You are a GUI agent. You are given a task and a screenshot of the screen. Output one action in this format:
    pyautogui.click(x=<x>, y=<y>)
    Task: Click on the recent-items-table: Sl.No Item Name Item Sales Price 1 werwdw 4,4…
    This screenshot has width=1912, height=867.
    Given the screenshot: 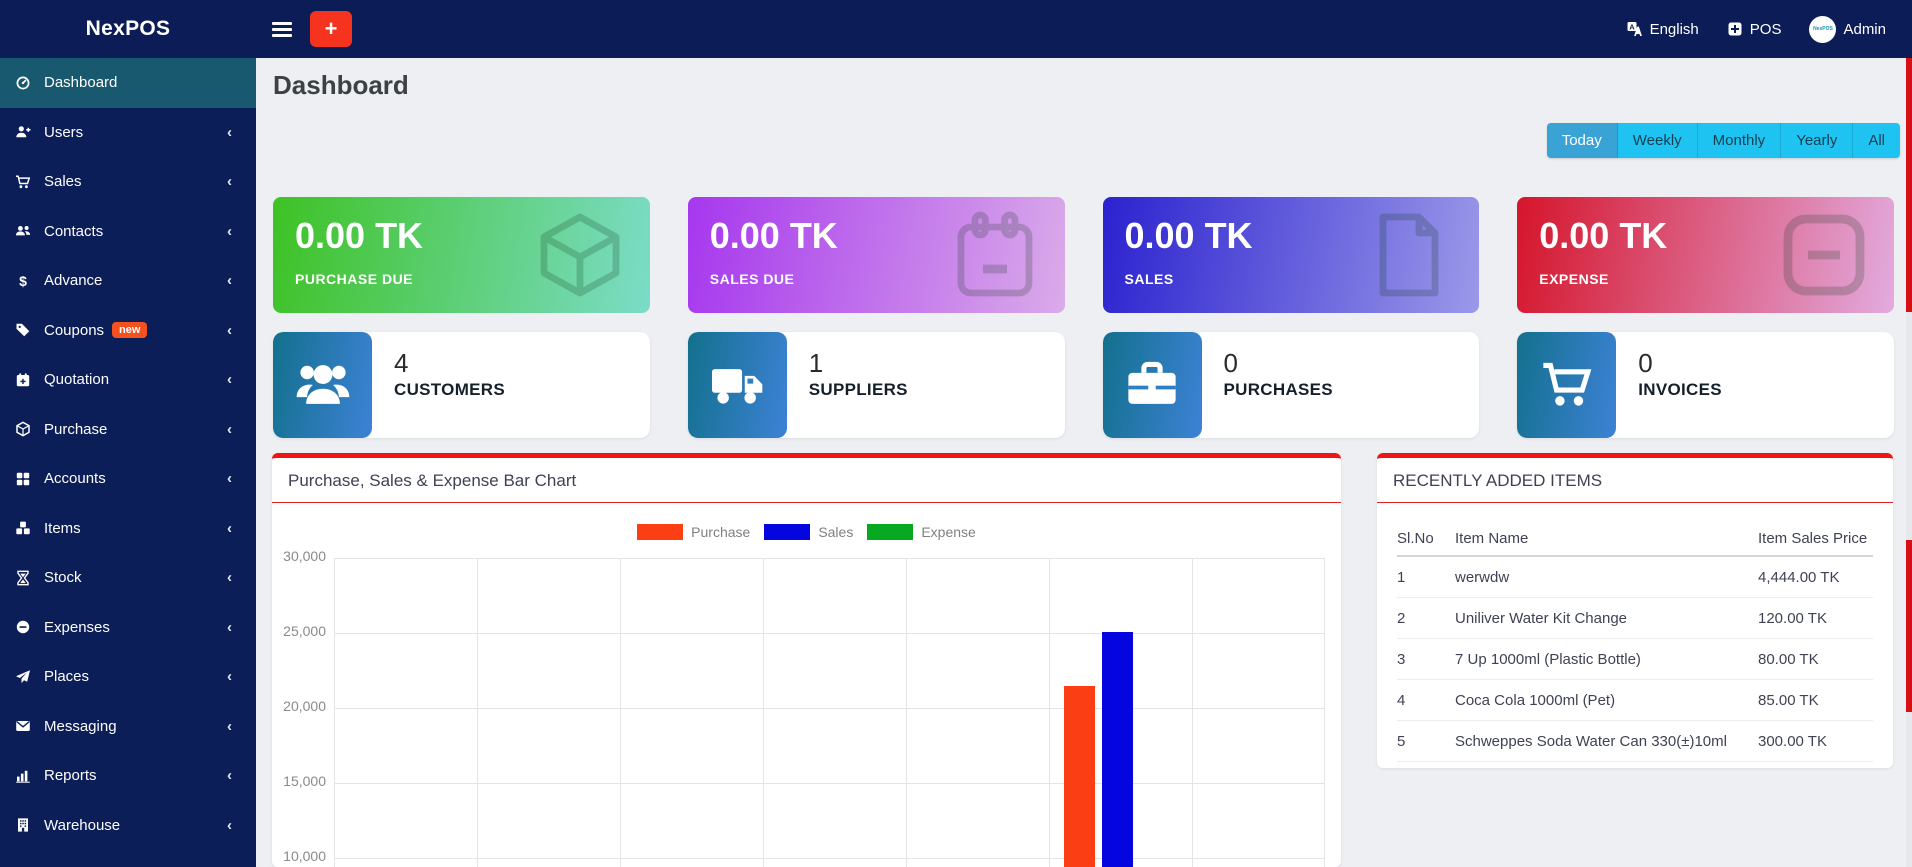 What is the action you would take?
    pyautogui.click(x=1635, y=641)
    